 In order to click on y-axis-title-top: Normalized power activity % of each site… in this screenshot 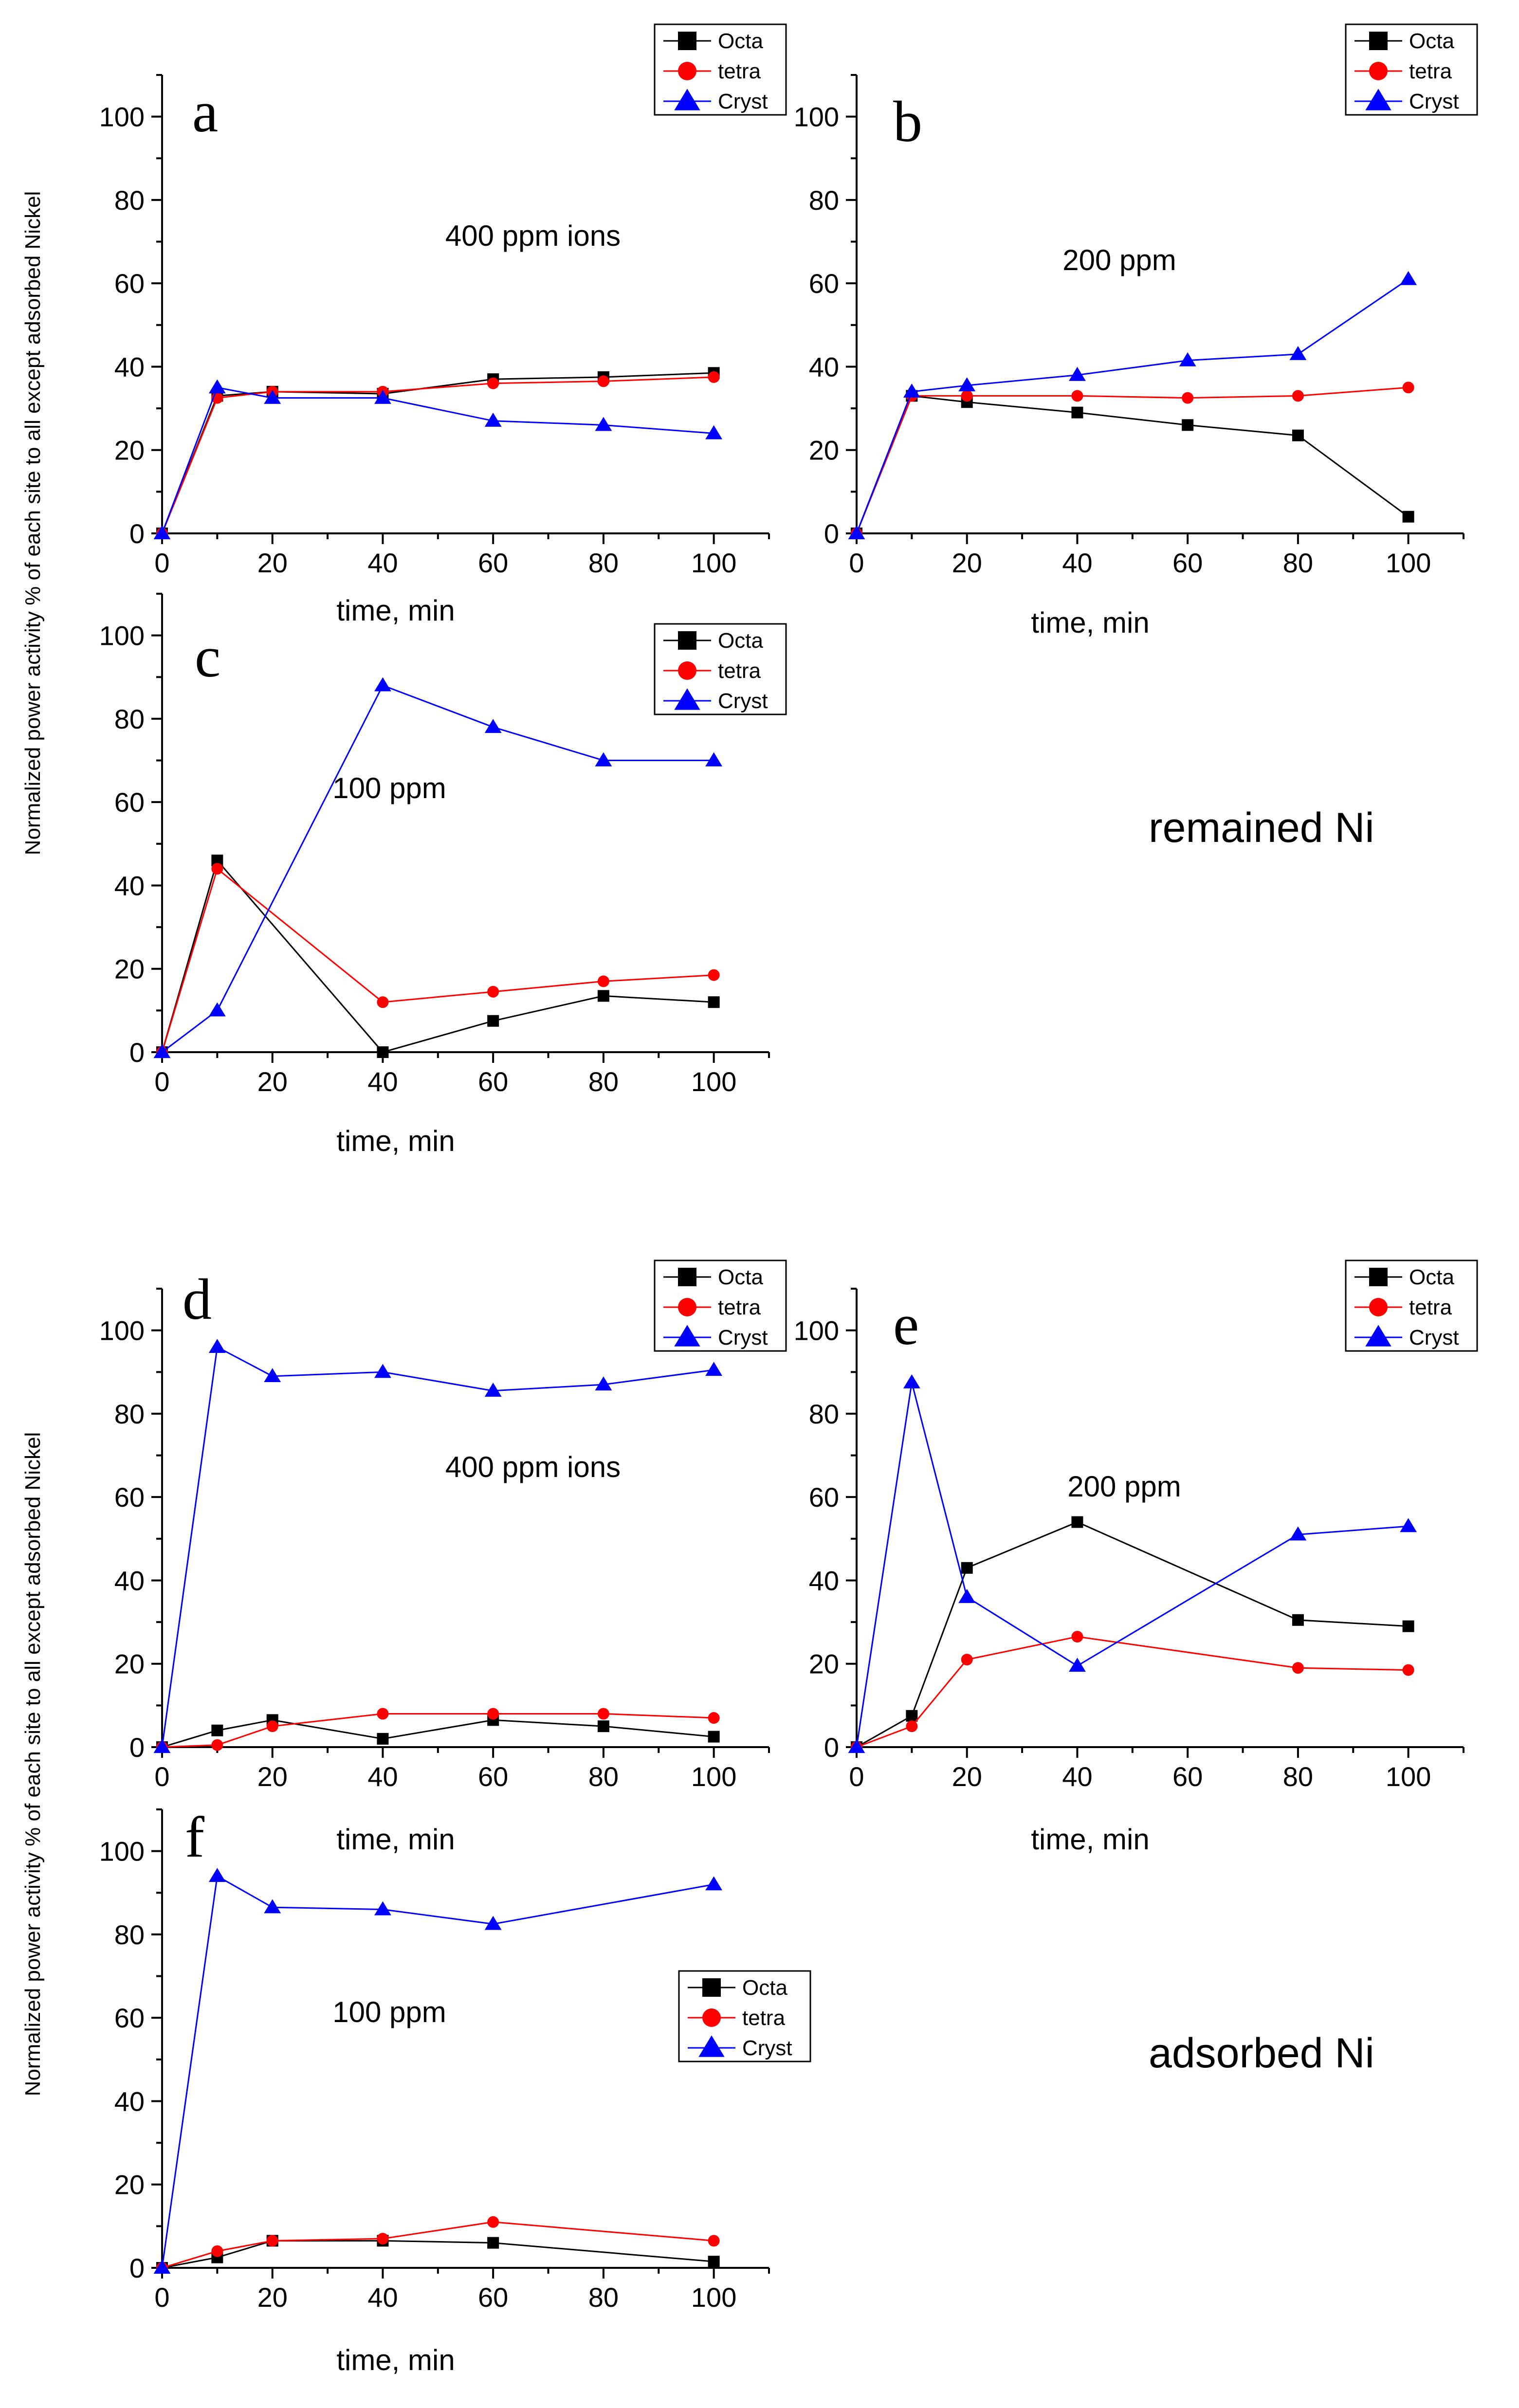, I will do `click(33, 523)`.